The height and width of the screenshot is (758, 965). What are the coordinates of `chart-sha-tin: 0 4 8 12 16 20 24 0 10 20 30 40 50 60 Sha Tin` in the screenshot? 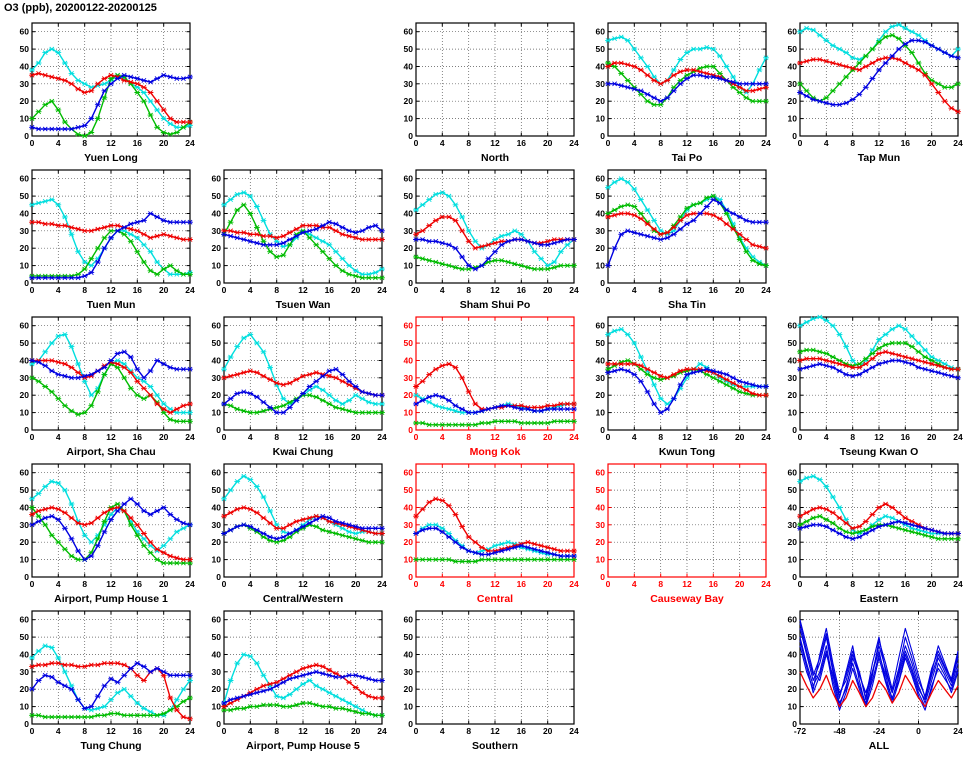 It's located at (676, 238).